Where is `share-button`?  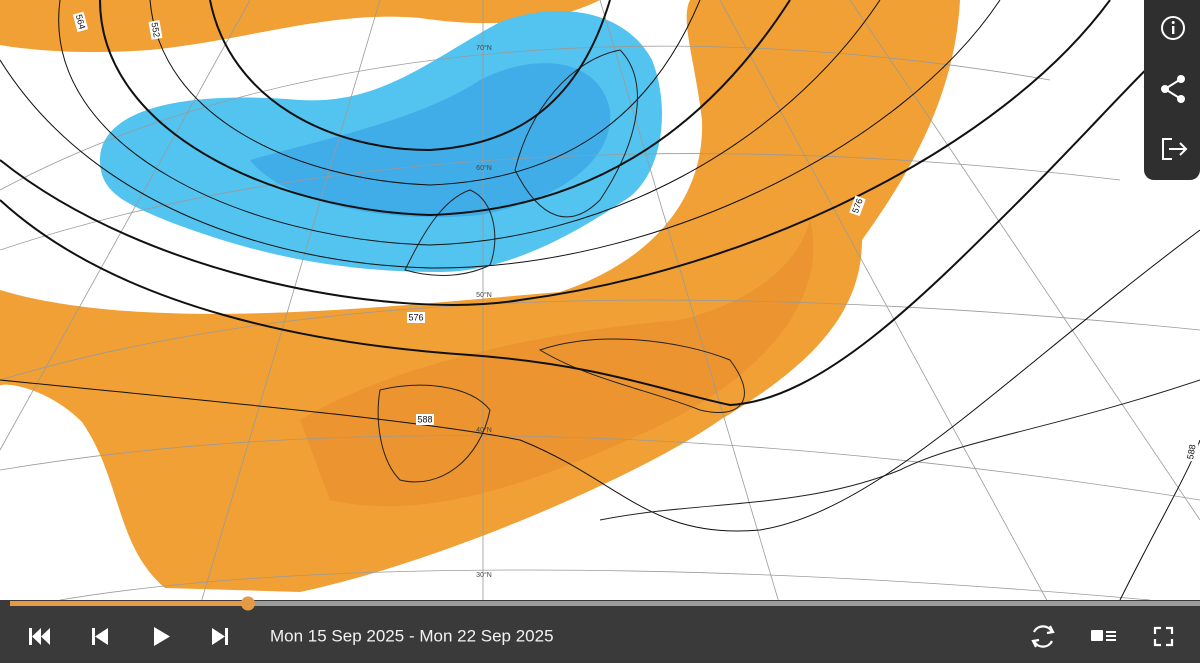 share-button is located at coordinates (1173, 89).